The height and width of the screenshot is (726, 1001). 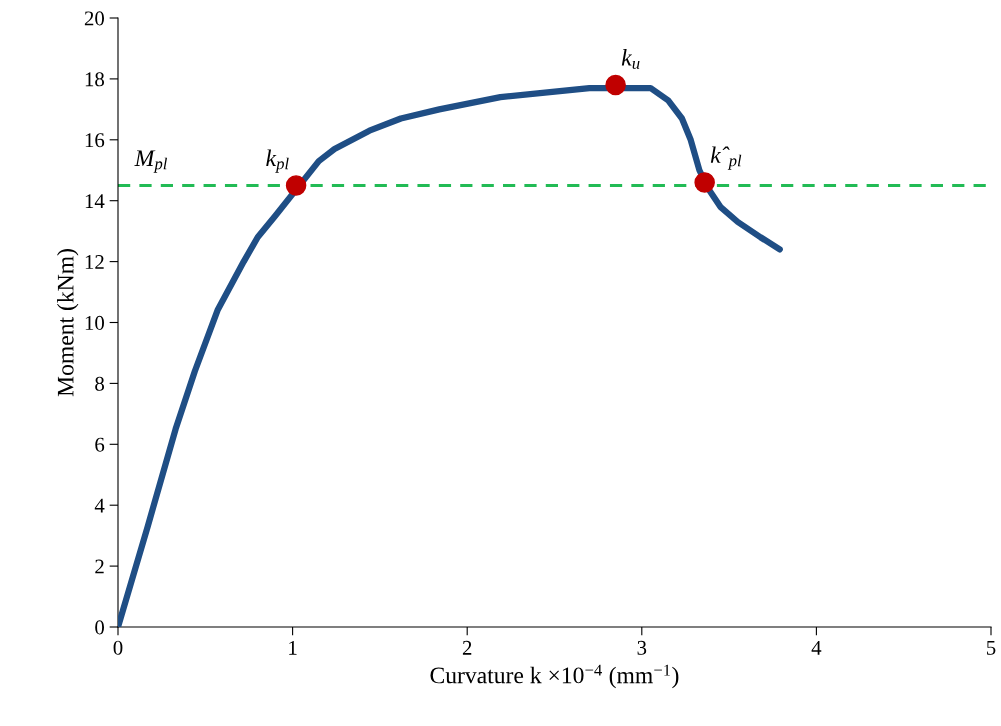 I want to click on x-tick-label: 5, so click(x=991, y=648).